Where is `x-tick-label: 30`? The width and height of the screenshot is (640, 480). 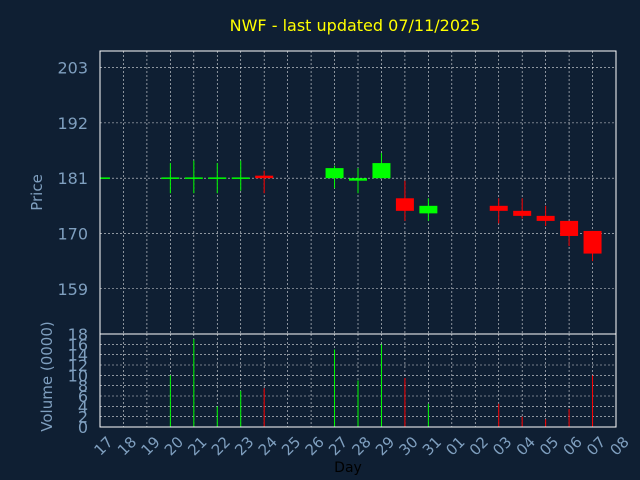 x-tick-label: 30 is located at coordinates (408, 446).